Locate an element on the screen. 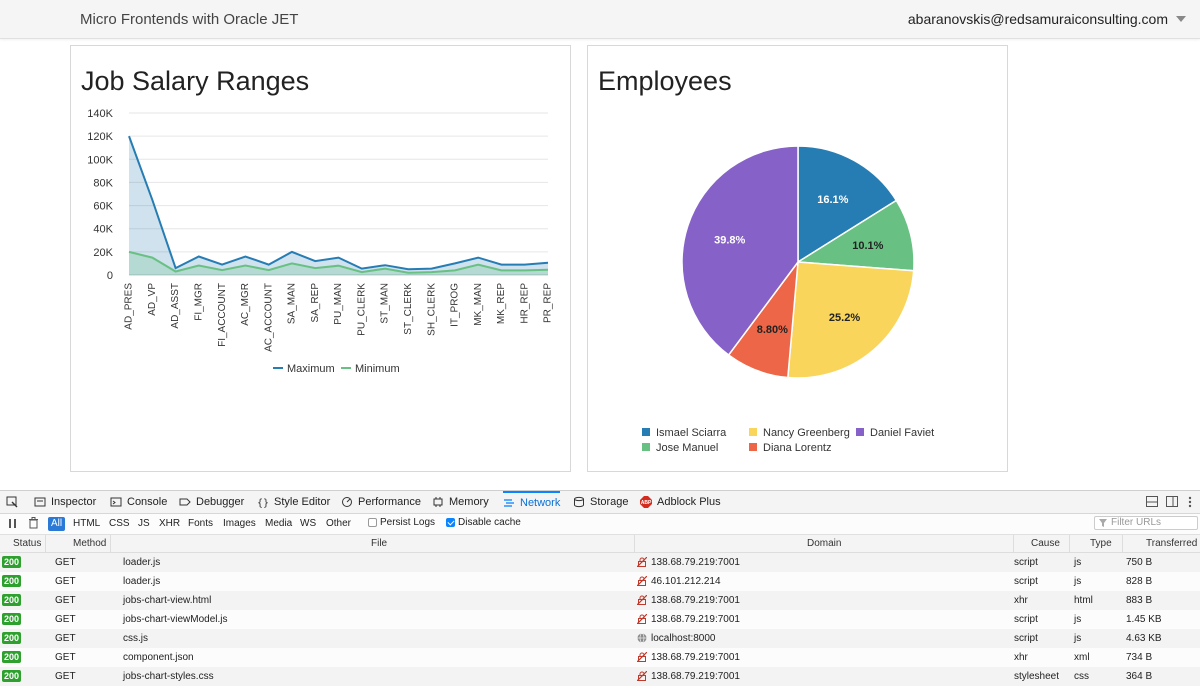 The height and width of the screenshot is (686, 1200). devtools-tab-storage: Storage is located at coordinates (601, 502).